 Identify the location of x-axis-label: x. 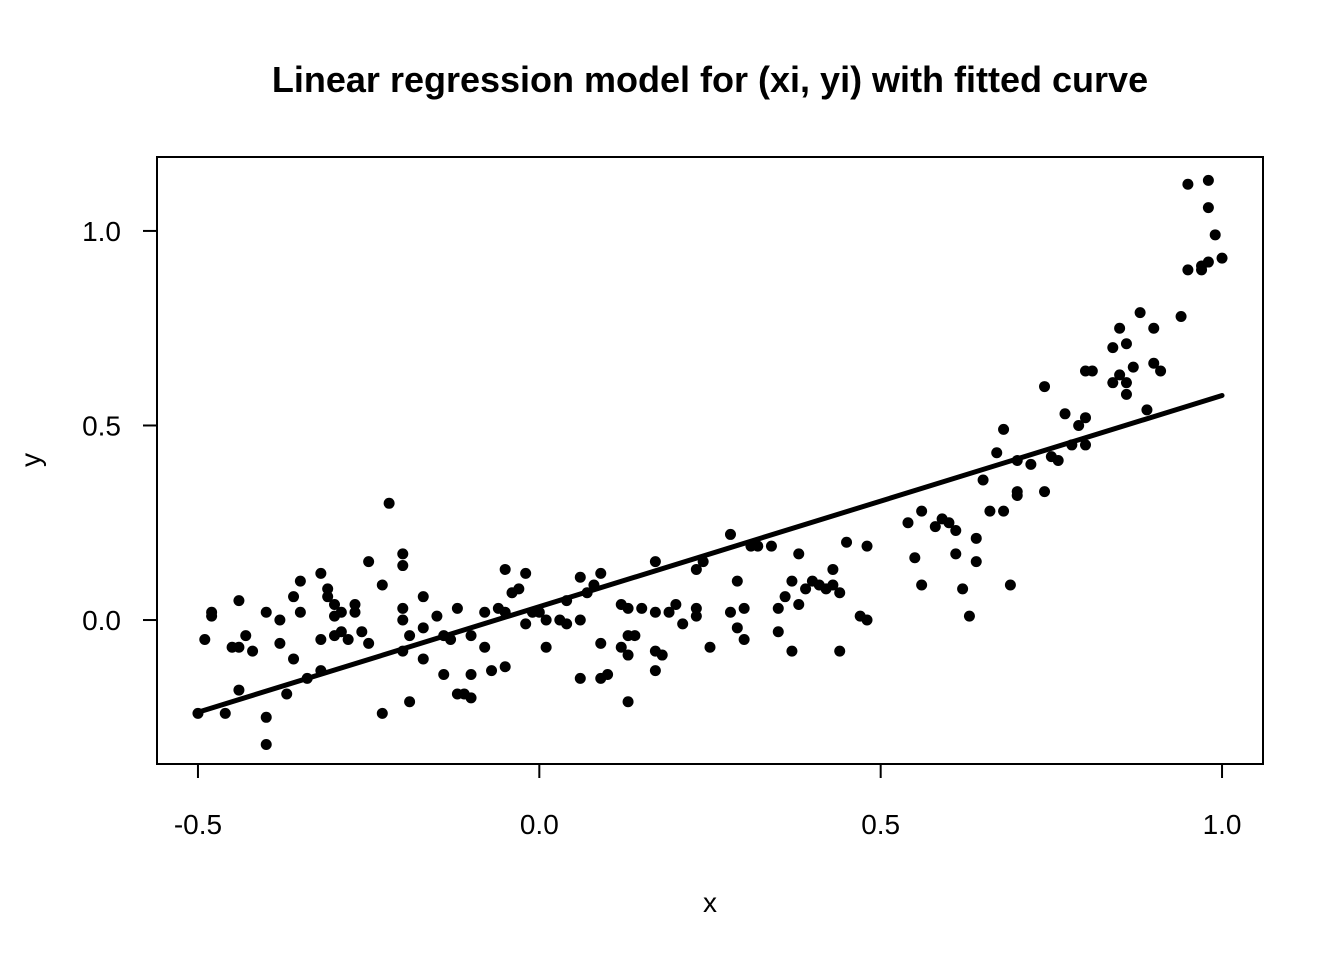
(710, 902).